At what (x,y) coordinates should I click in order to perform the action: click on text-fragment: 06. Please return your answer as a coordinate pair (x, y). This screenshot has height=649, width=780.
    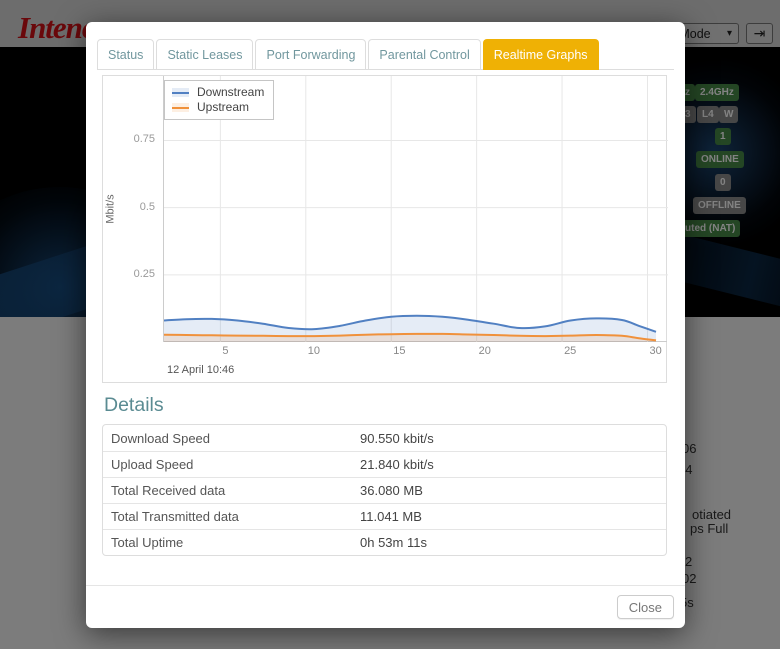
    Looking at the image, I should click on (689, 448).